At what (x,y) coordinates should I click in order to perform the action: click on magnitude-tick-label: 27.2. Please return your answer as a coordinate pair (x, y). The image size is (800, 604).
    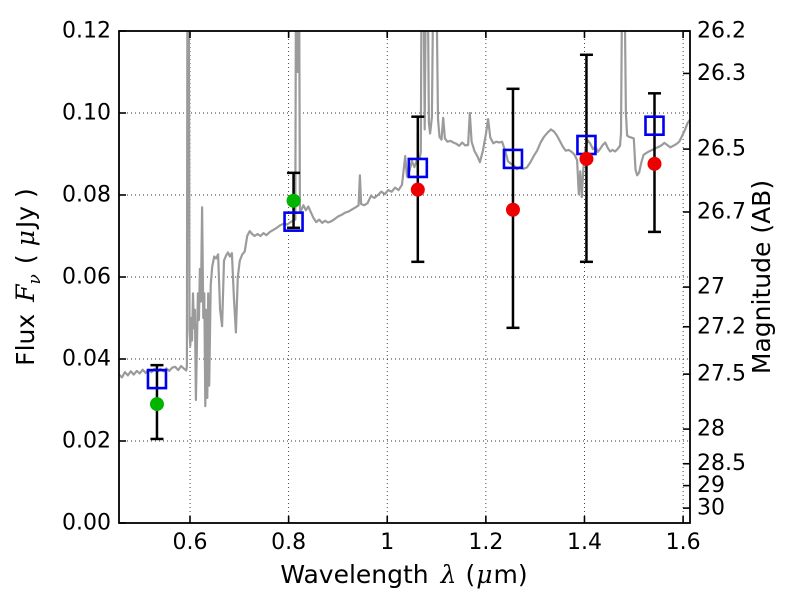
    Looking at the image, I should click on (721, 326).